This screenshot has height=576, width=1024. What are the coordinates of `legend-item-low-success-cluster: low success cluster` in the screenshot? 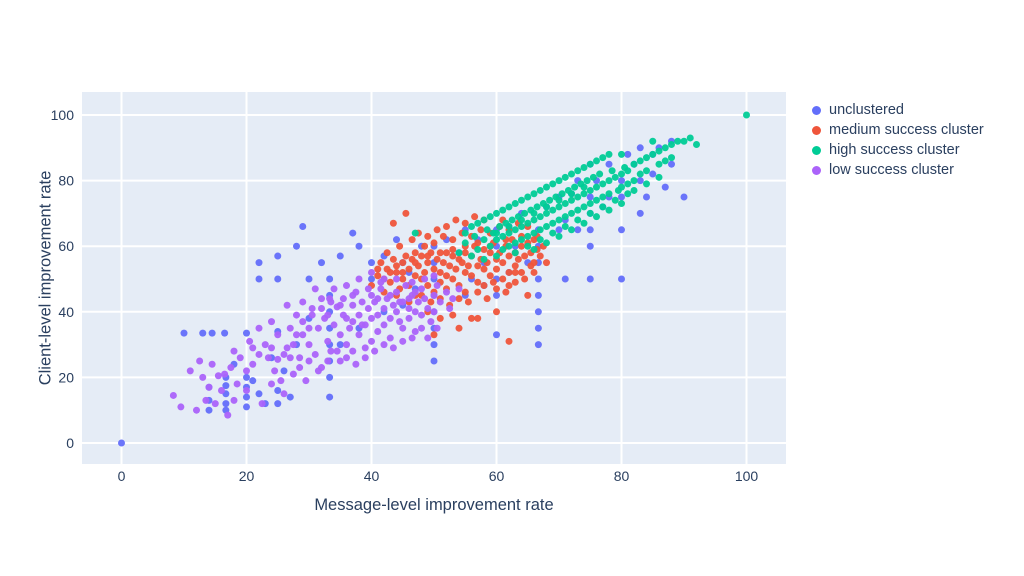 It's located at (898, 170).